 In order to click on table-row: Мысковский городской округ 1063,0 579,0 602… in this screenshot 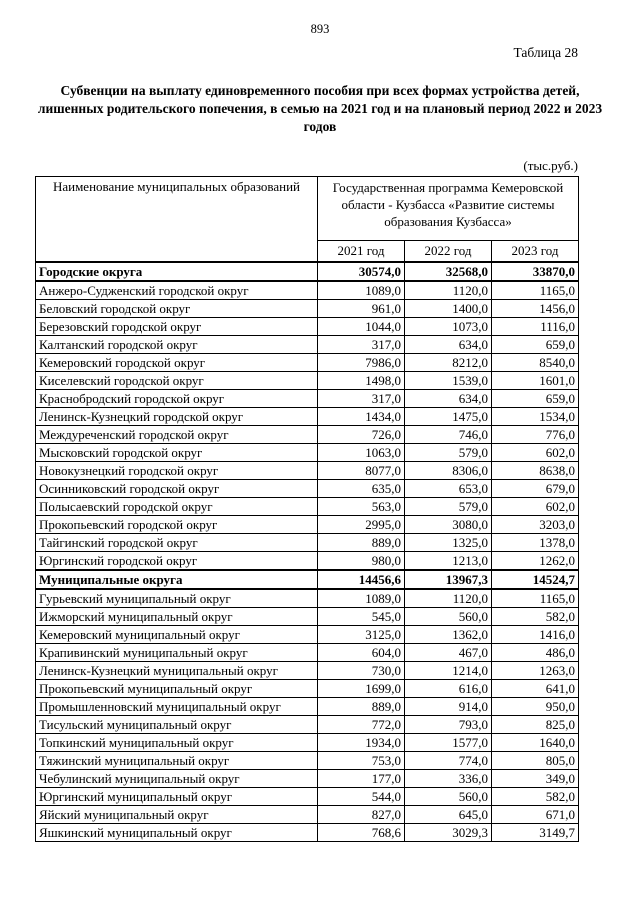, I will do `click(307, 452)`.